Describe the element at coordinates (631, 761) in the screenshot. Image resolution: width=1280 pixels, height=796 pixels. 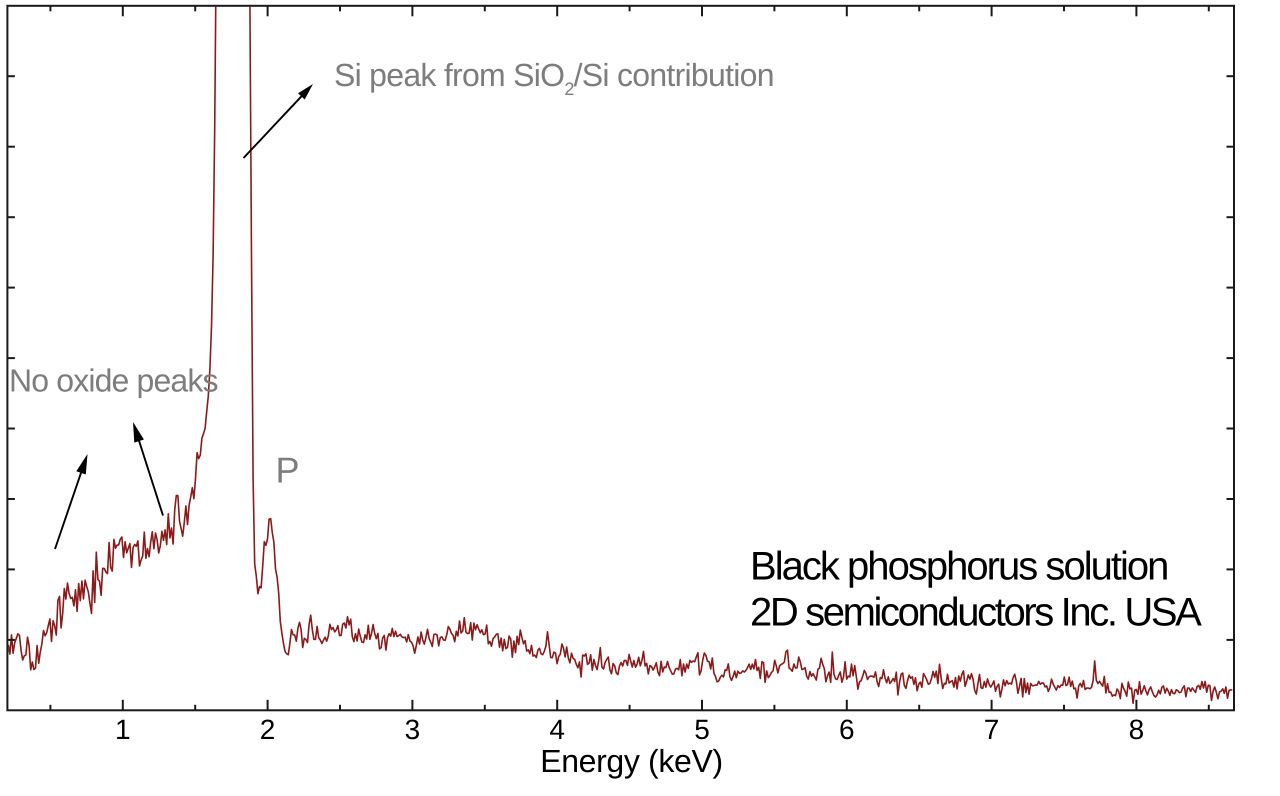
I see `svg-text: Energy (keV)` at that location.